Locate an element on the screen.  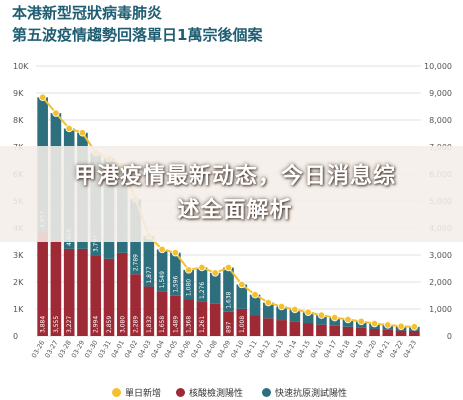
legend-swatch-rat is located at coordinates (266, 392).